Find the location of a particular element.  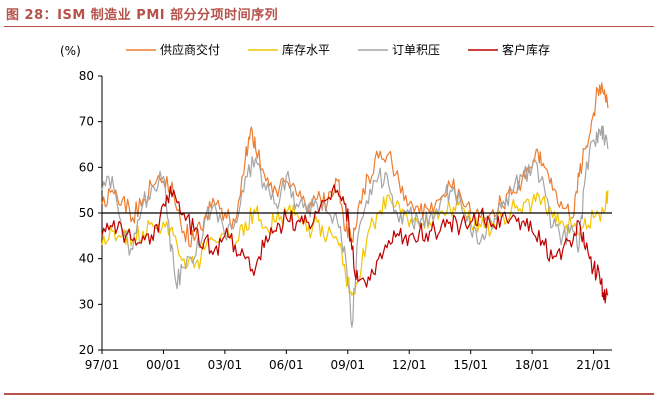

x-tick-label-00/01: 00/01 is located at coordinates (163, 365).